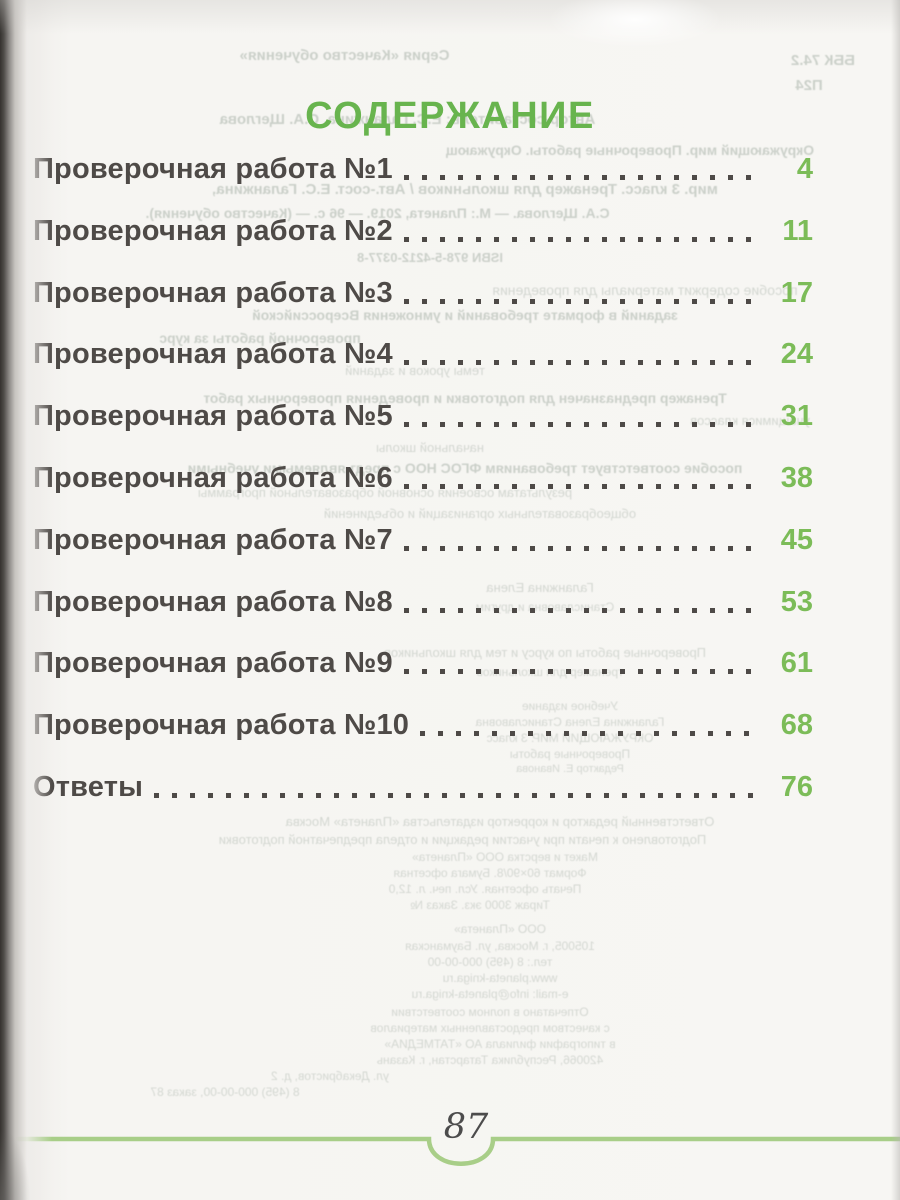 The width and height of the screenshot is (900, 1200). Describe the element at coordinates (635, 23) in the screenshot. I see `photo-glare` at that location.